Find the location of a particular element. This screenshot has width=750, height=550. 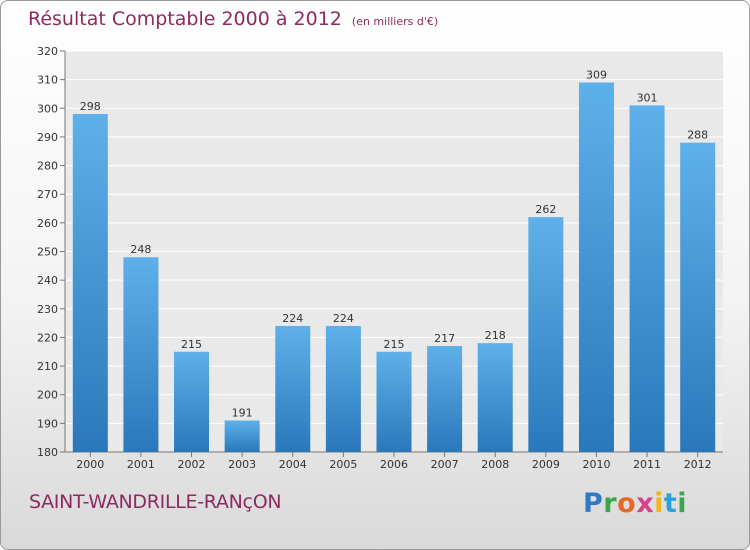

x-tick-label: 2007 is located at coordinates (445, 464).